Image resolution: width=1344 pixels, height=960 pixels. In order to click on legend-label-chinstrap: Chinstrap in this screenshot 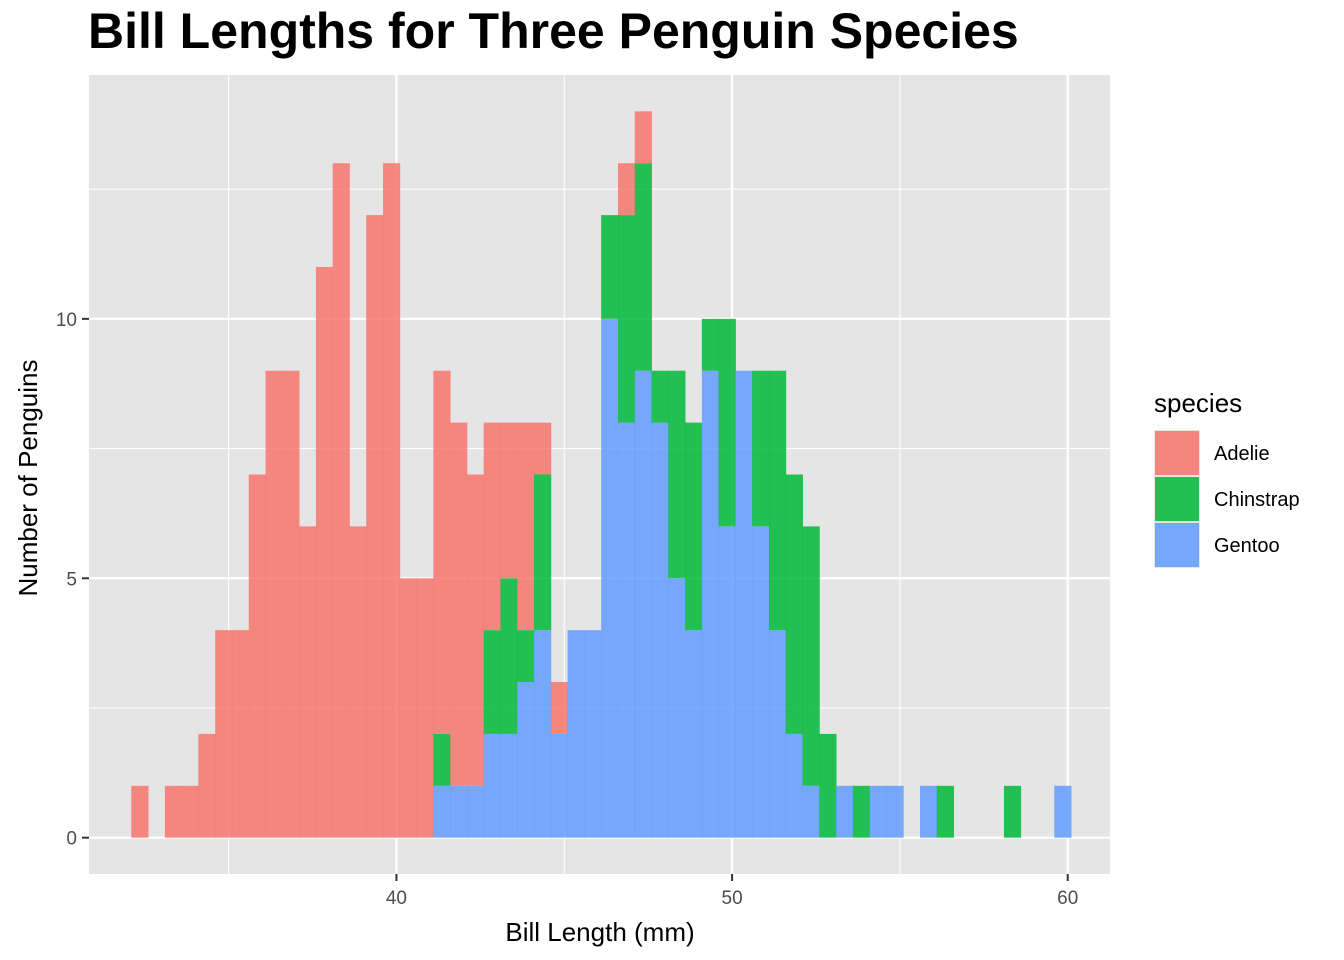, I will do `click(1257, 500)`.